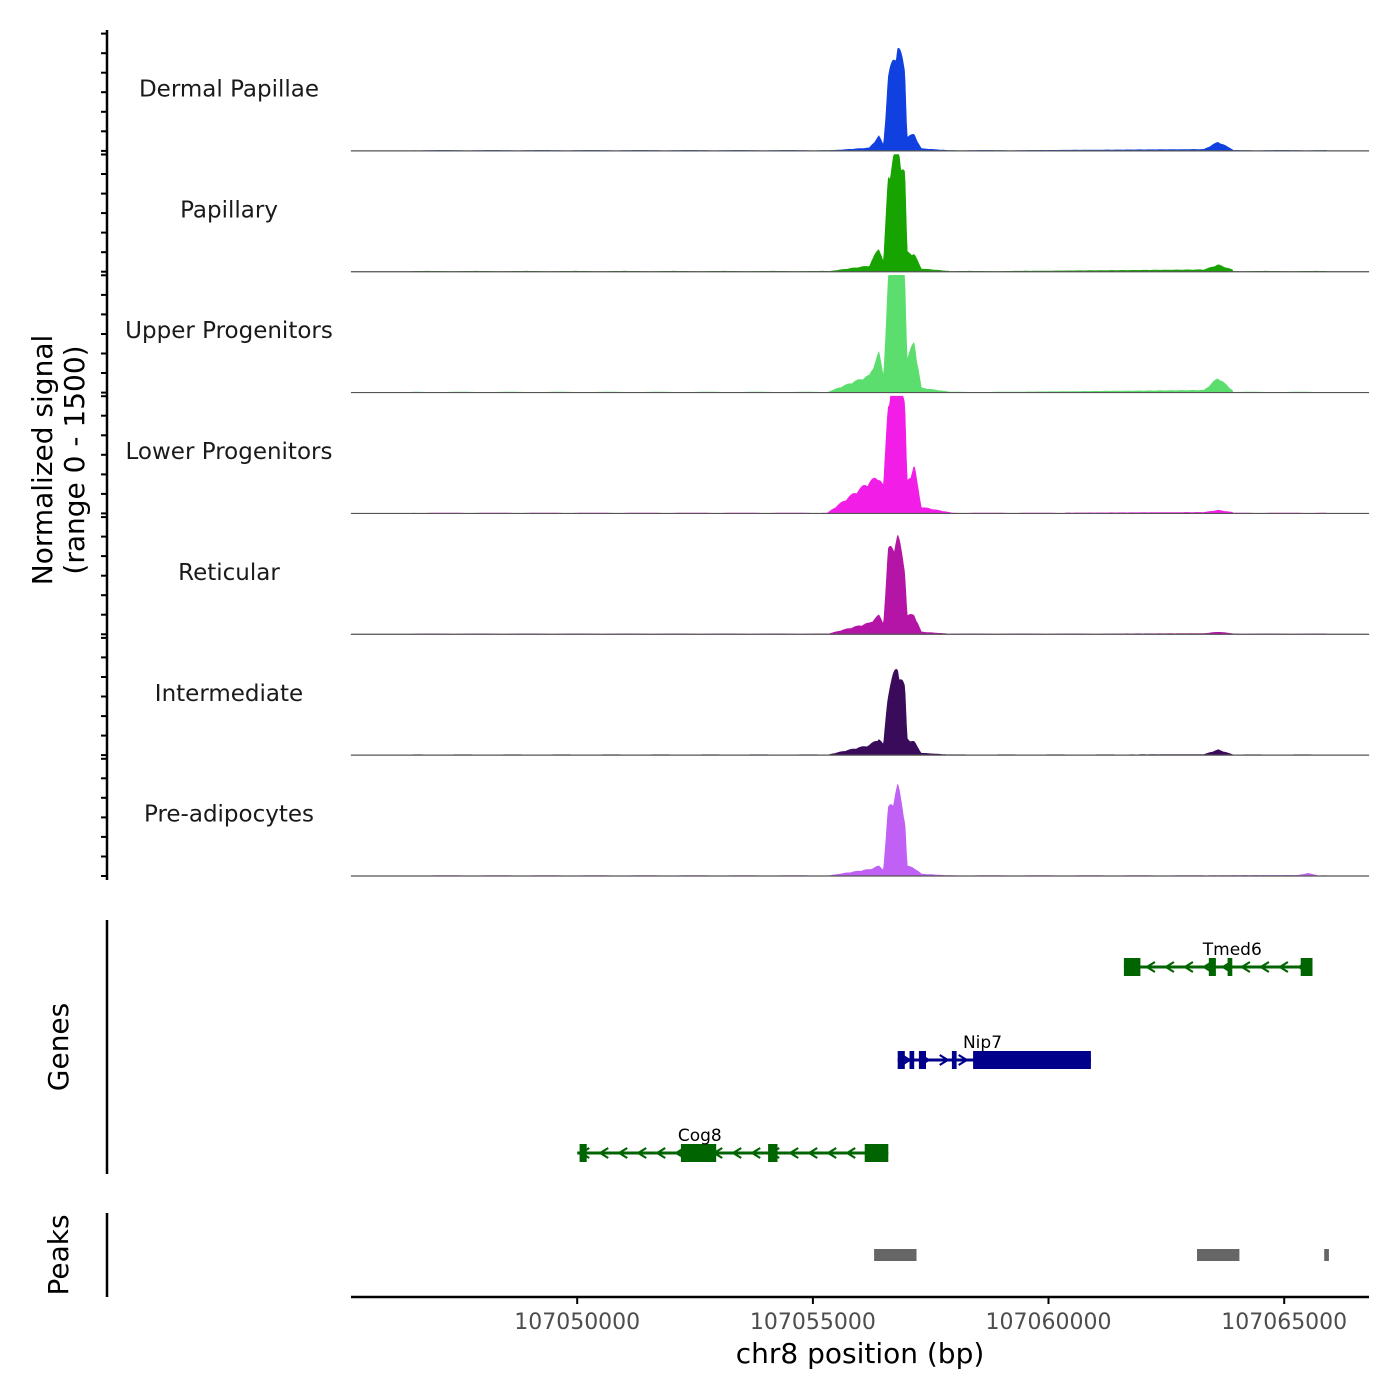 Image resolution: width=1400 pixels, height=1400 pixels. Describe the element at coordinates (58, 1047) in the screenshot. I see `genes-axis-title: Genes` at that location.